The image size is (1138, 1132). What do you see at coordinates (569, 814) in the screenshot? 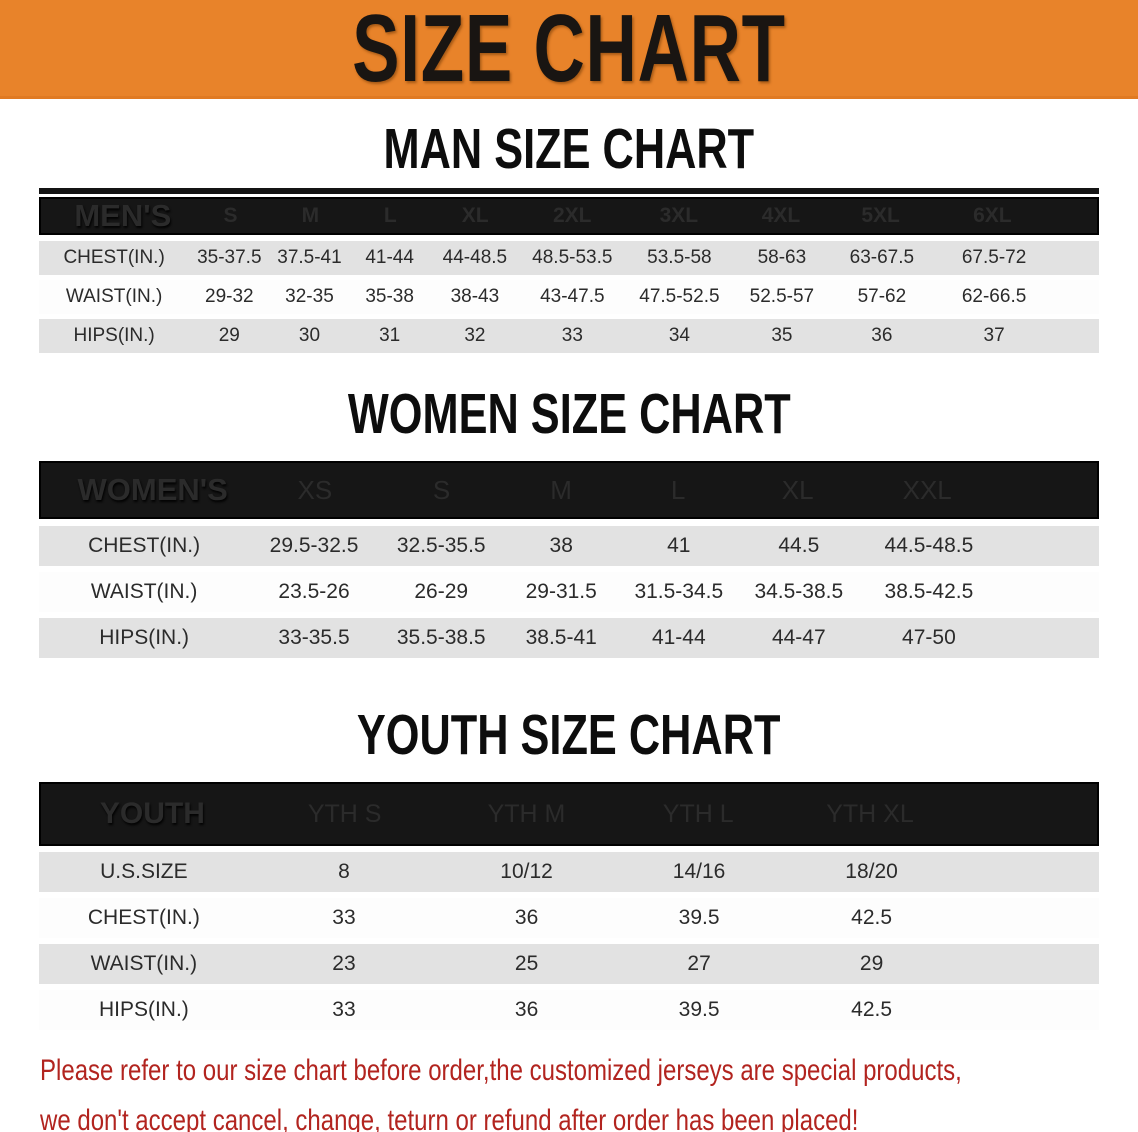
I see `youth-table-header: YOUTH YTH S YTH M YTH L YTH XL` at bounding box center [569, 814].